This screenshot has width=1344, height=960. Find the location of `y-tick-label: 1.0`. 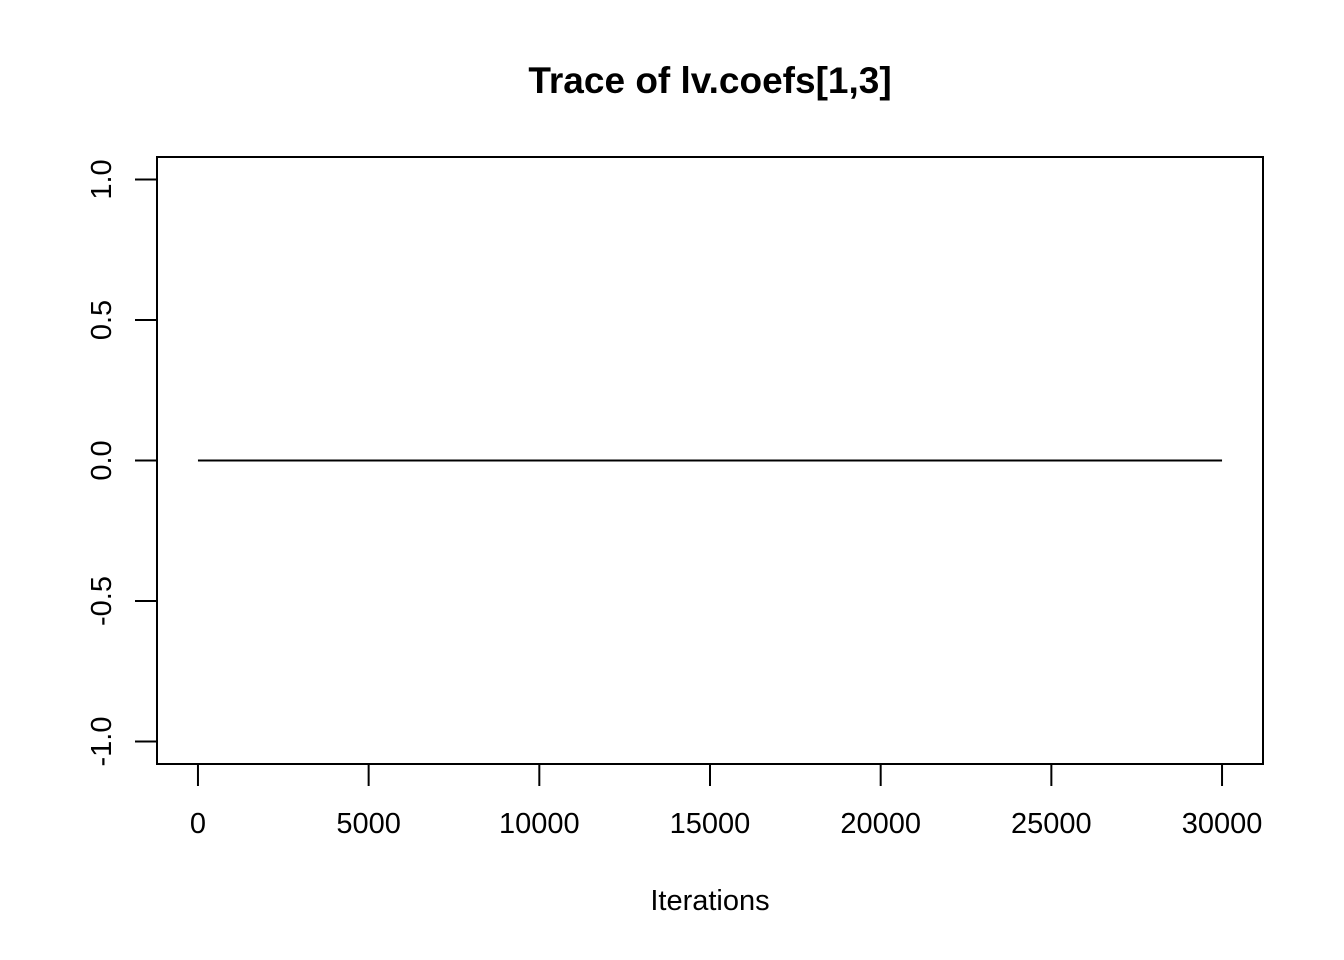

y-tick-label: 1.0 is located at coordinates (102, 179).